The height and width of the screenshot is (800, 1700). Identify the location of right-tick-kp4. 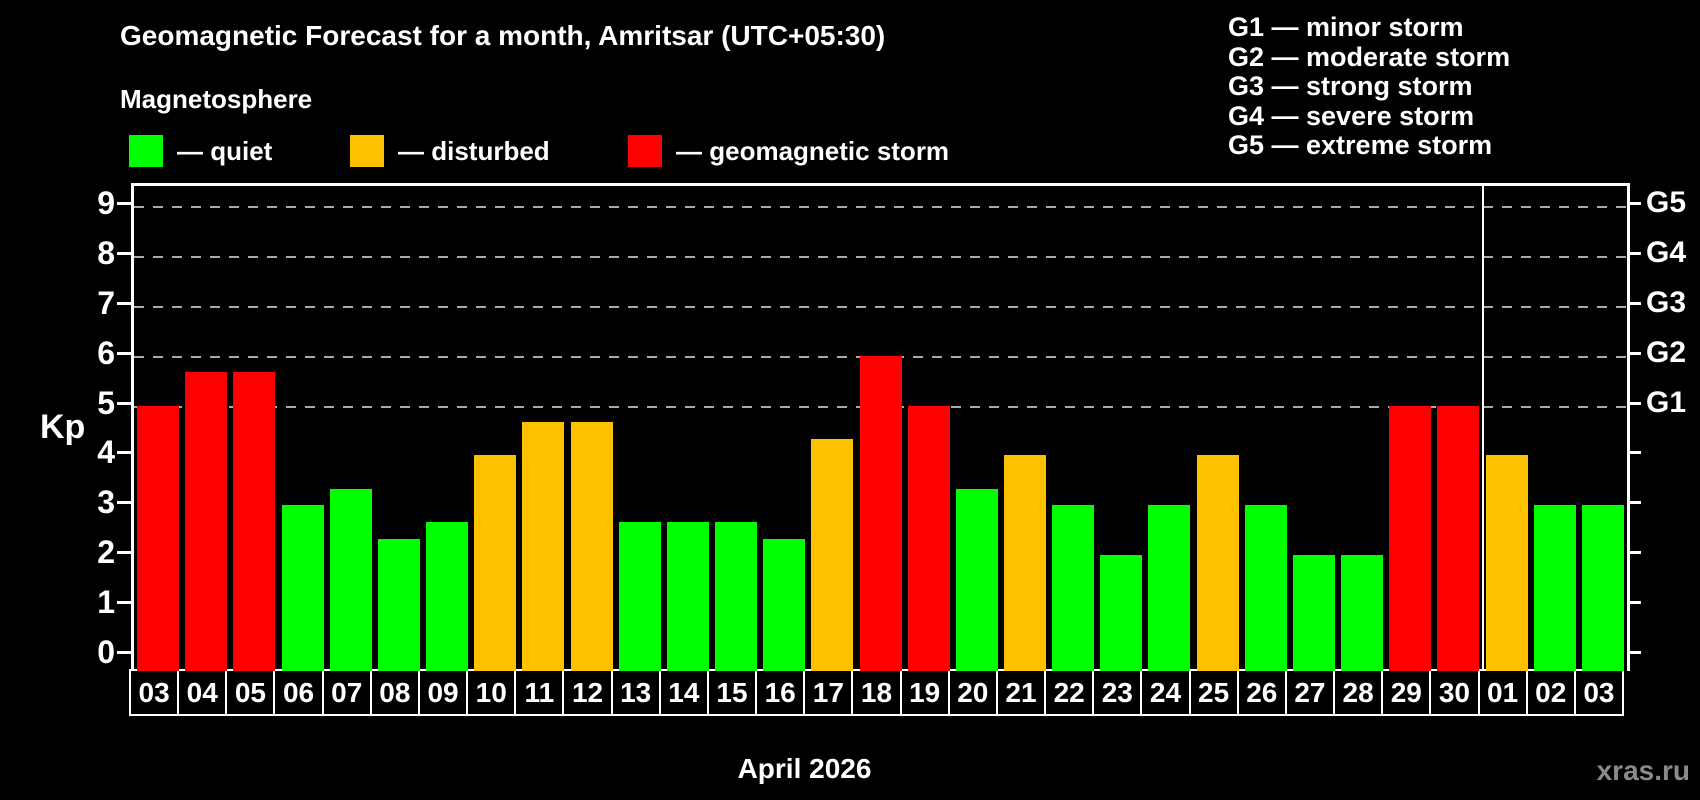
(1634, 453).